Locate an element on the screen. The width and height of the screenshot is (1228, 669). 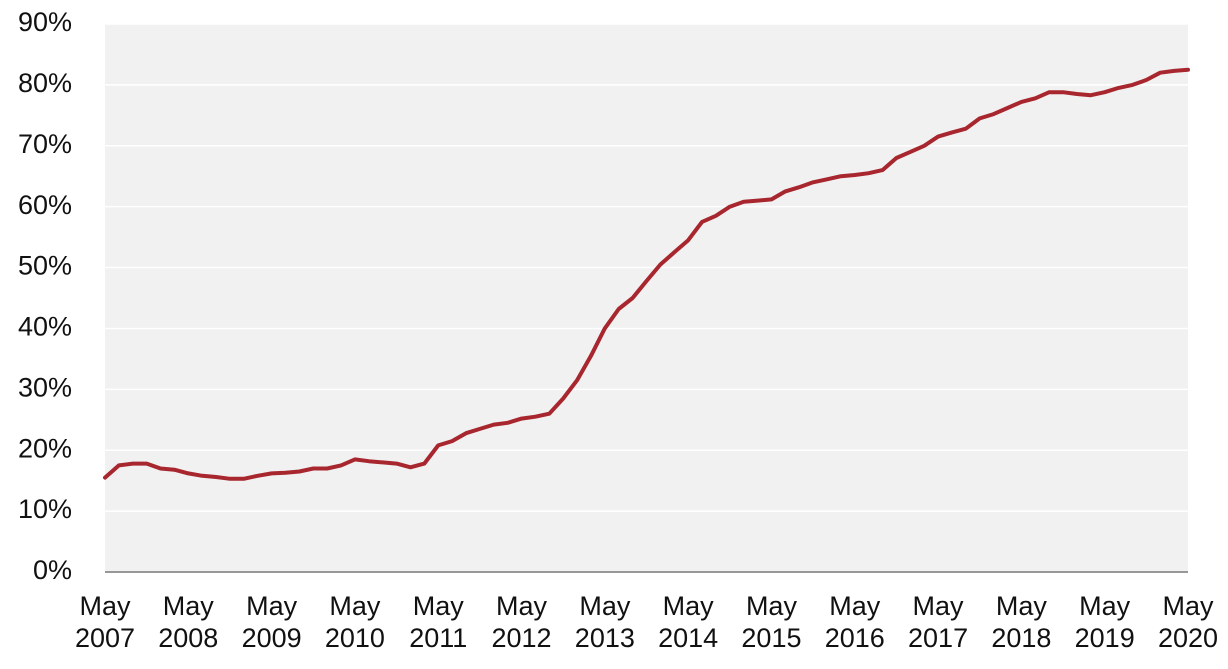
x-tick-label: May 2009 is located at coordinates (271, 622).